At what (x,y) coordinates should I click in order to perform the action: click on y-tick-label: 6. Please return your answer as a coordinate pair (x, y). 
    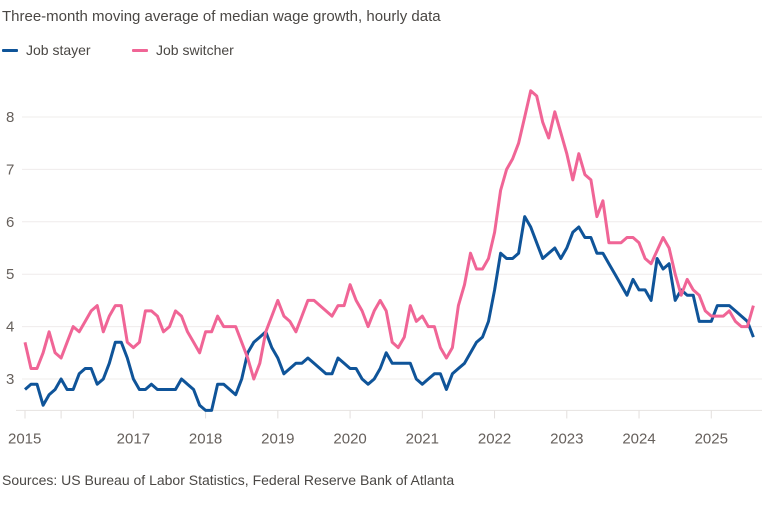
    Looking at the image, I should click on (10, 222).